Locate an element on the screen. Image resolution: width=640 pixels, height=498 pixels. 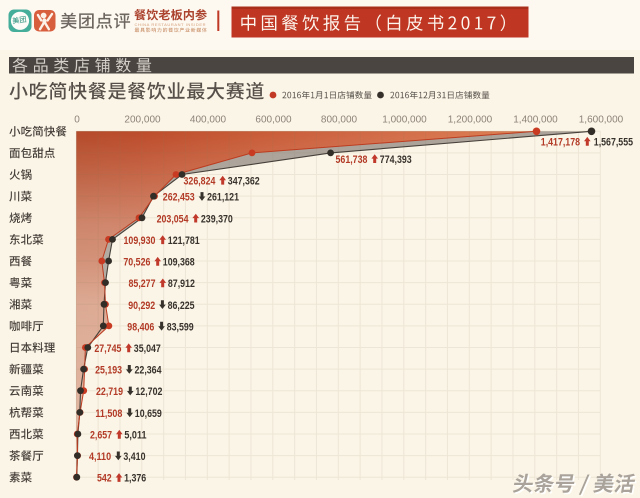
svg-text: 10,659 is located at coordinates (148, 414).